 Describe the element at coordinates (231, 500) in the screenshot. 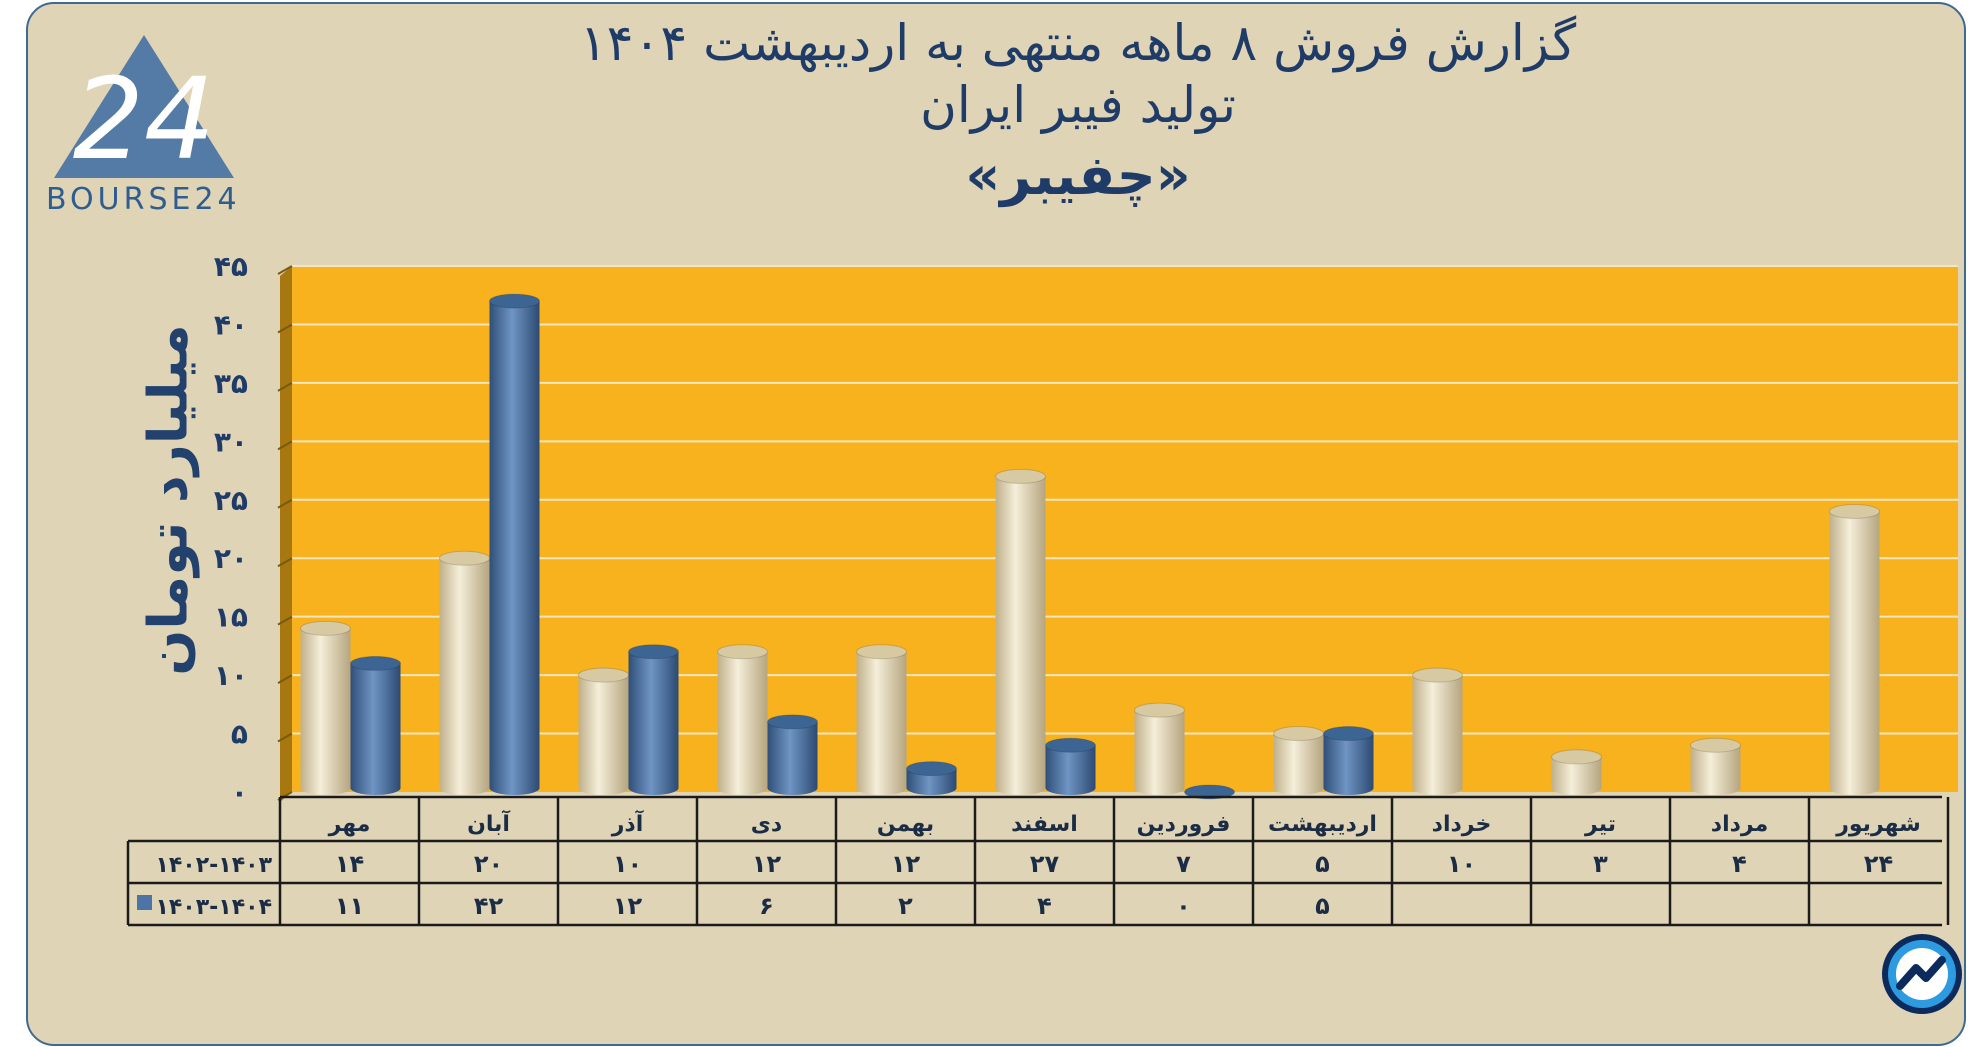

I see `y-tick-label: ۲۵` at that location.